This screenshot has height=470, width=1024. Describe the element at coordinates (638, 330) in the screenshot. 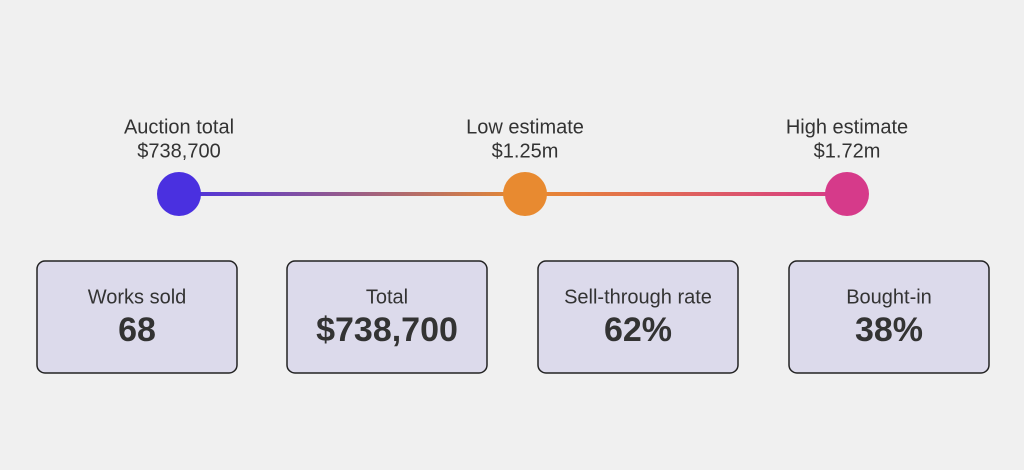

I see `card-value: 62%` at that location.